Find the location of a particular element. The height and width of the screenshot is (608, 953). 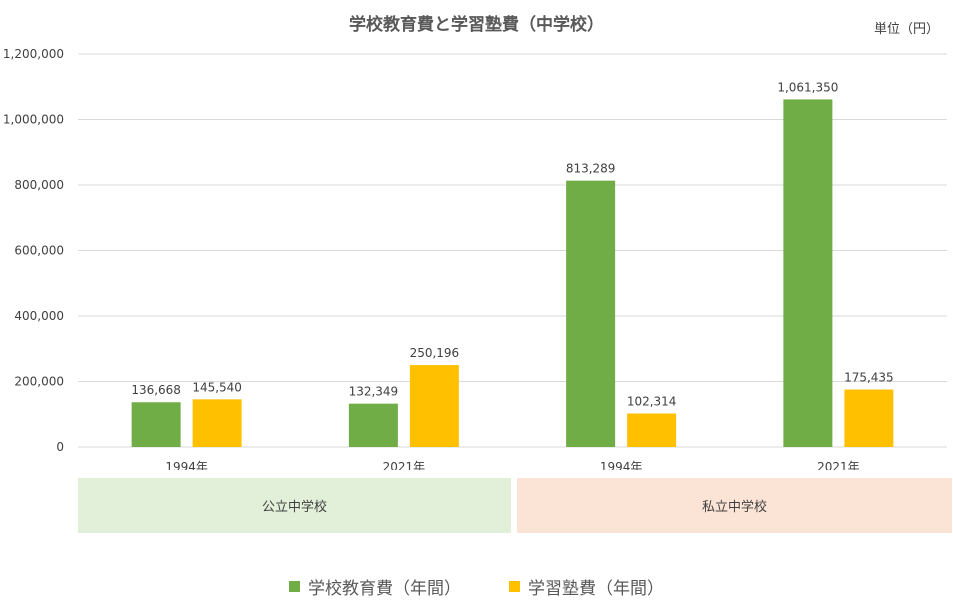

data-label: 175,435 is located at coordinates (869, 378).